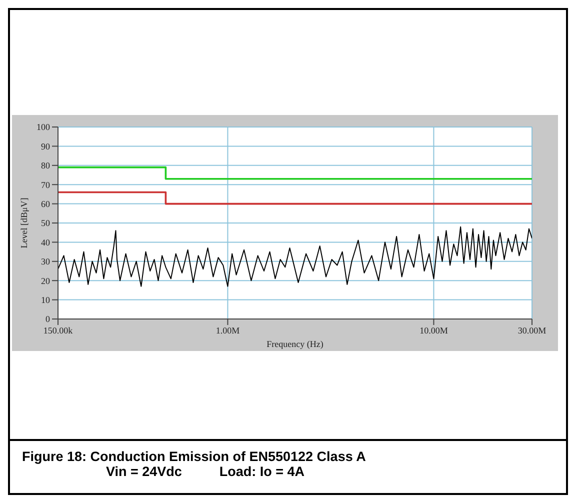  What do you see at coordinates (434, 330) in the screenshot?
I see `x-tick-label: 10.00M` at bounding box center [434, 330].